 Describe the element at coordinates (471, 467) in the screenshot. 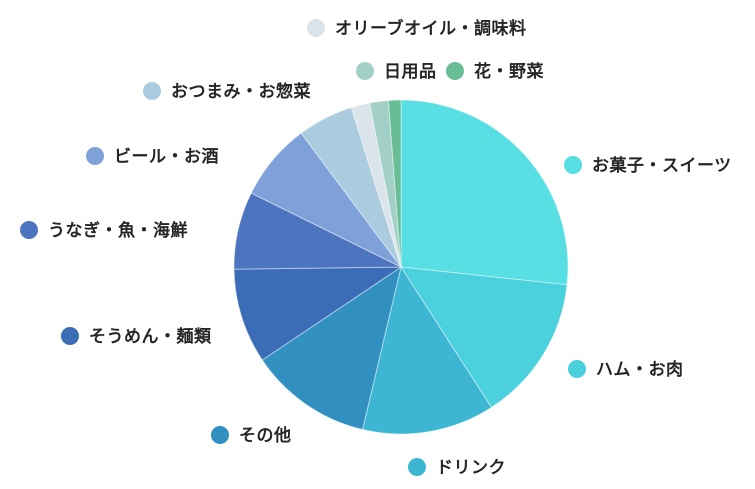

I see `legend-label-drinks: ドリンク` at that location.